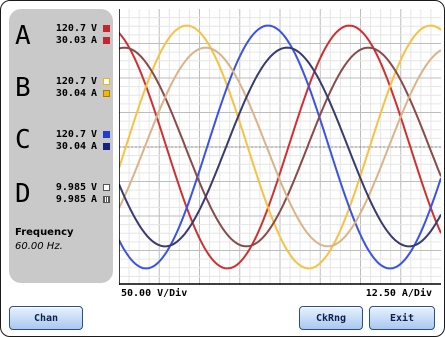  What do you see at coordinates (331, 318) in the screenshot?
I see `ckrng-button: CkRng` at bounding box center [331, 318].